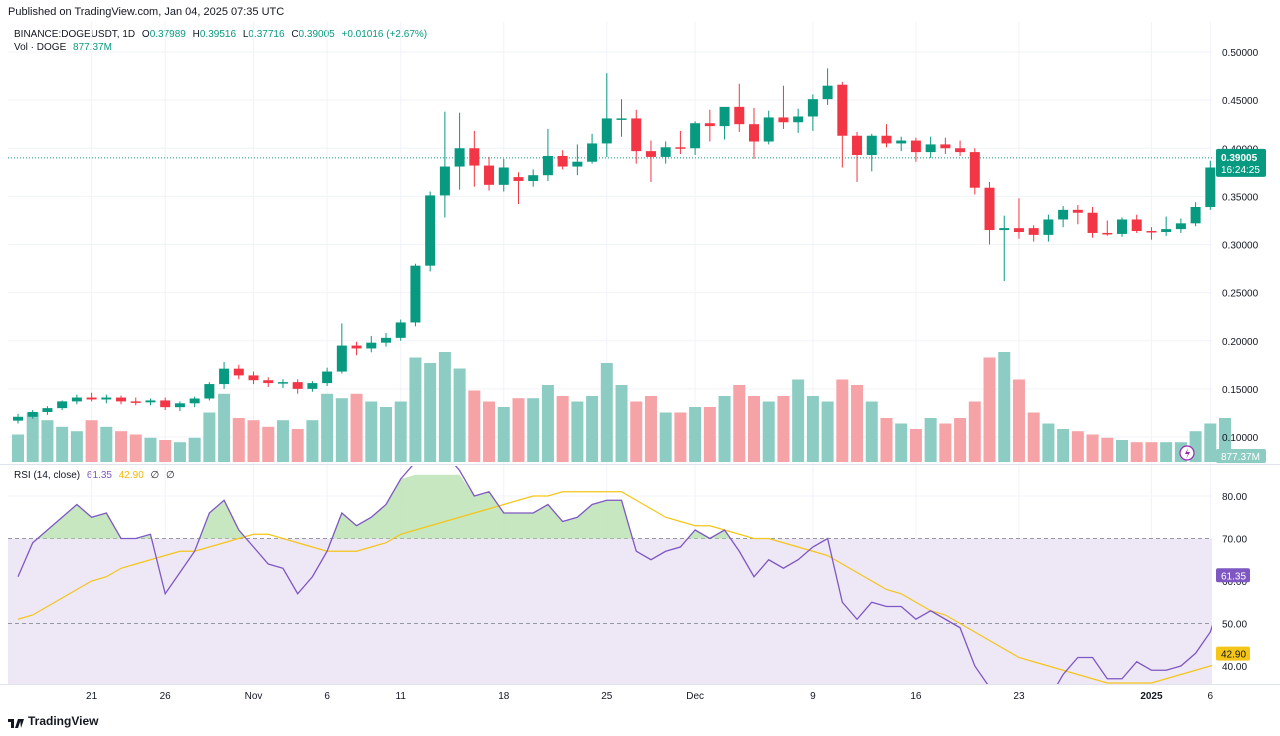  I want to click on price-axis-label: 0.30000, so click(1240, 246).